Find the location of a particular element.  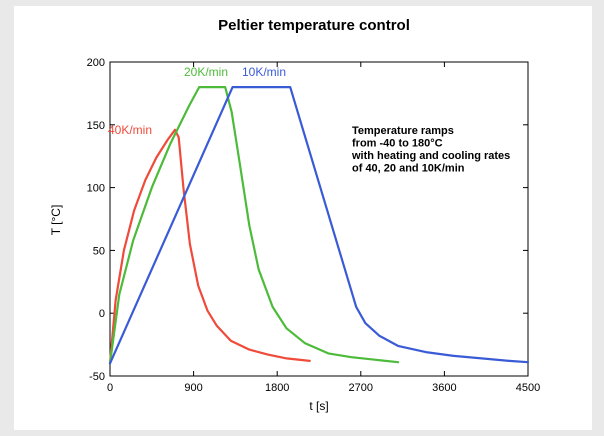

annotation-line: of 40, 20 and 10K/min is located at coordinates (408, 169).